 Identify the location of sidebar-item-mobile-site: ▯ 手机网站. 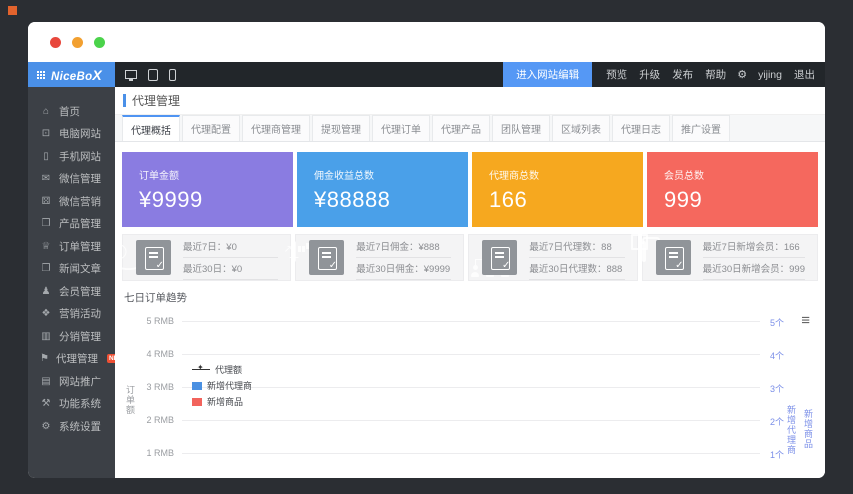
(71, 156).